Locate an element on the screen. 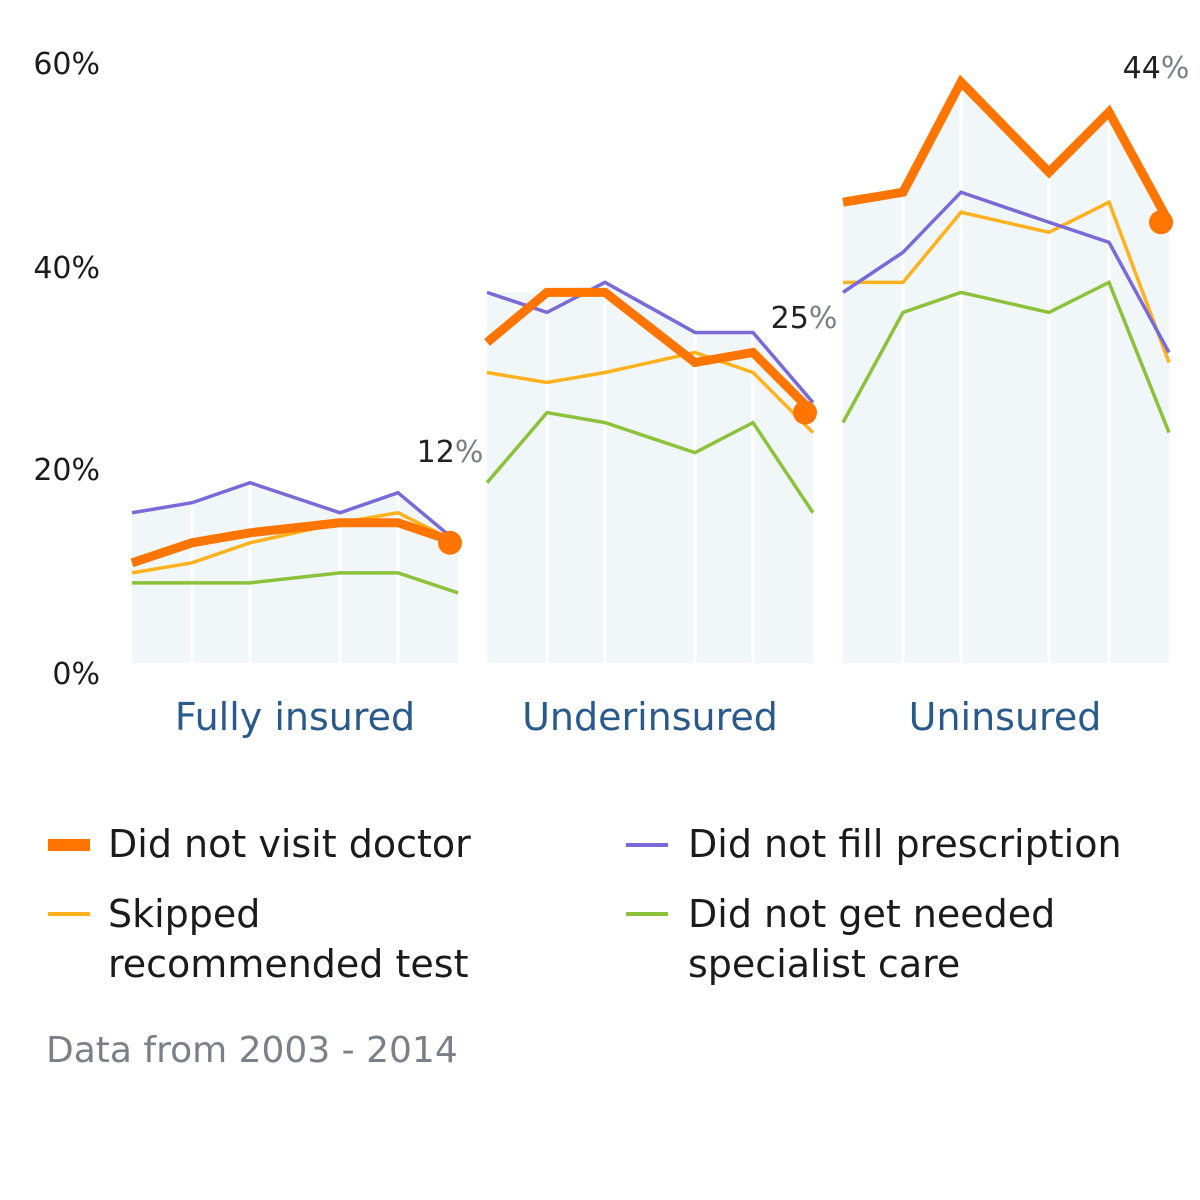 This screenshot has height=1200, width=1200. legend-label: Did not get needed is located at coordinates (871, 914).